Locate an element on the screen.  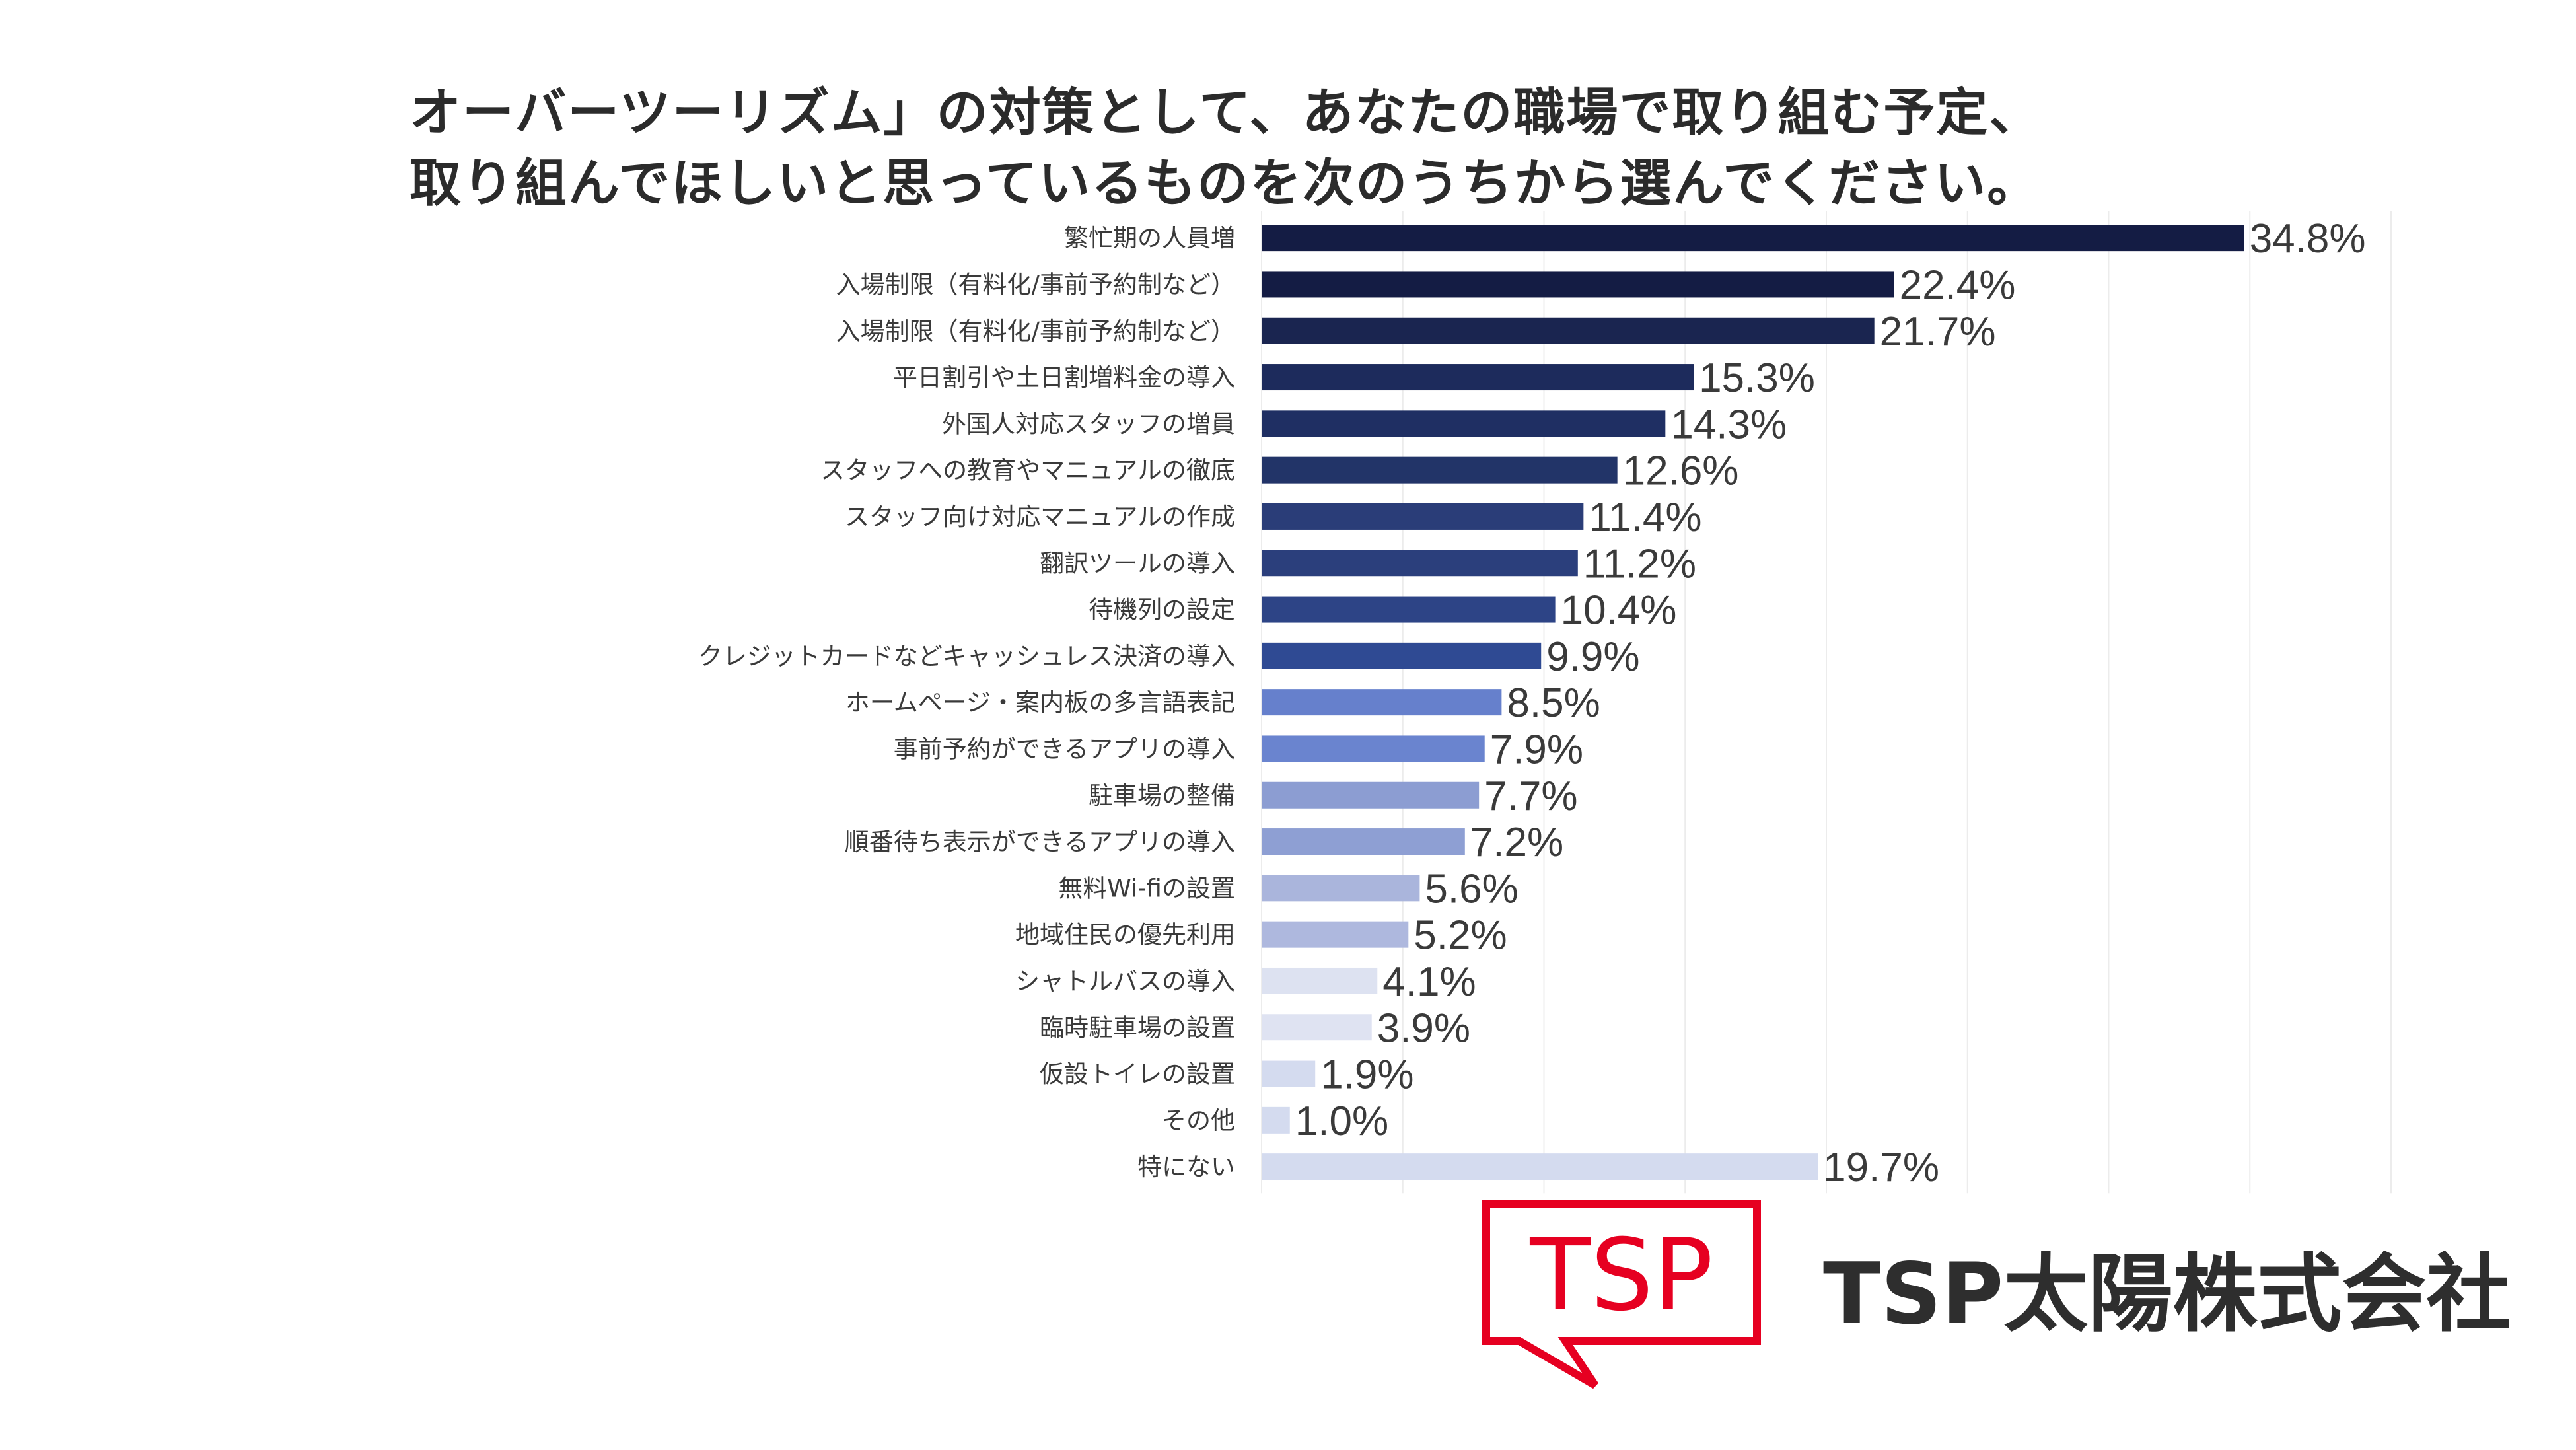
logo-speech-bubble is located at coordinates (1621, 1294).